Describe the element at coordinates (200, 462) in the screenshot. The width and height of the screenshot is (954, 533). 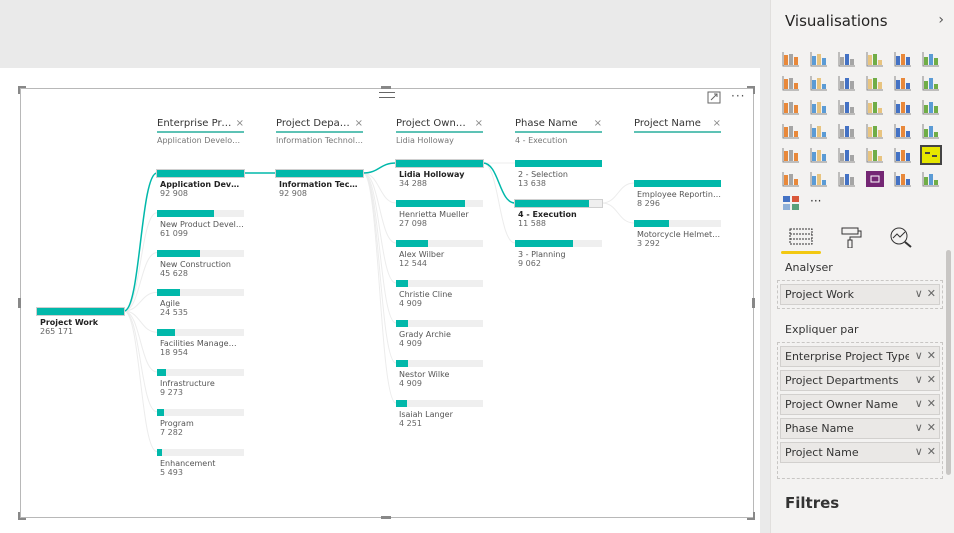
I see `tree-node: Enhancement 5 493` at that location.